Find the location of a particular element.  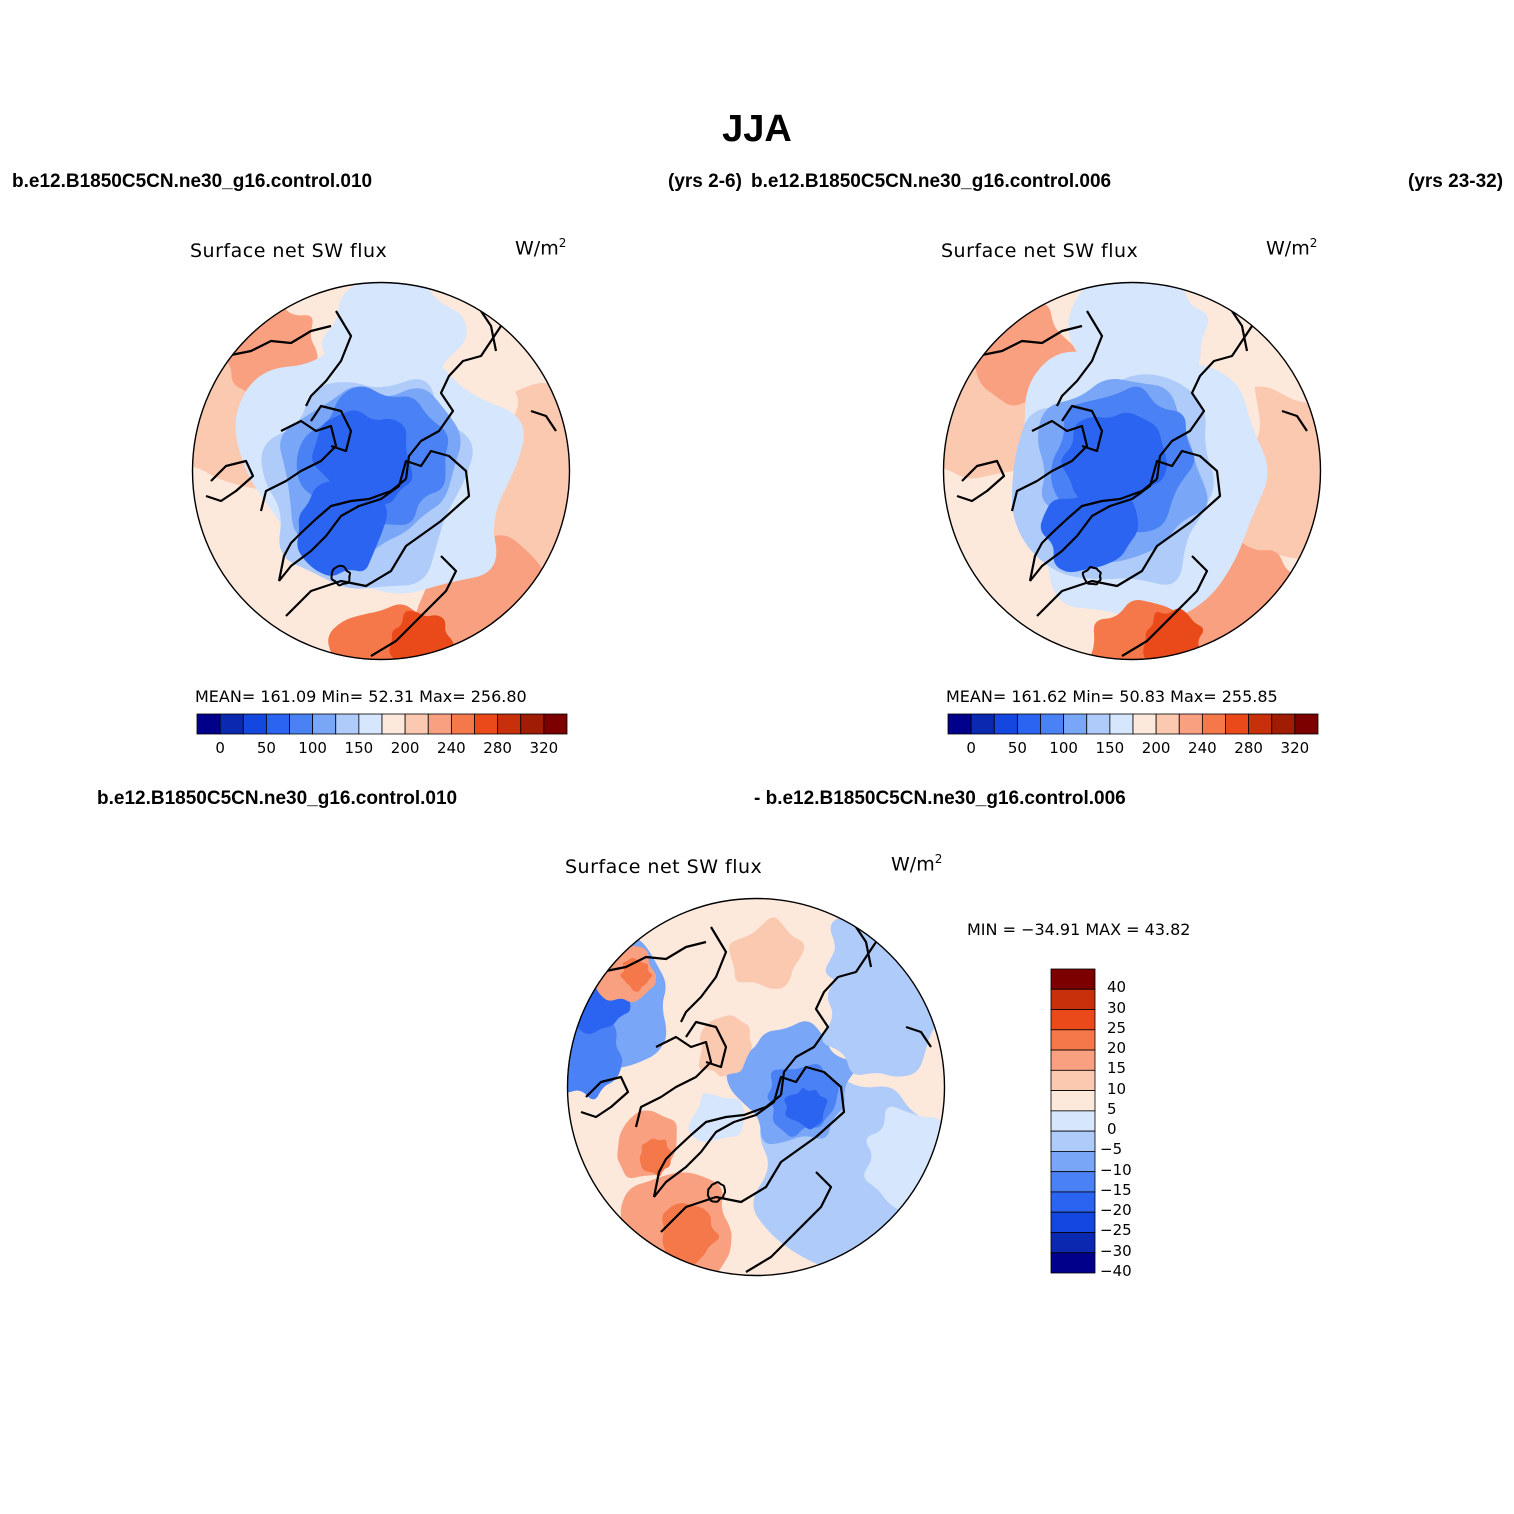

map-field is located at coordinates (1132, 471).